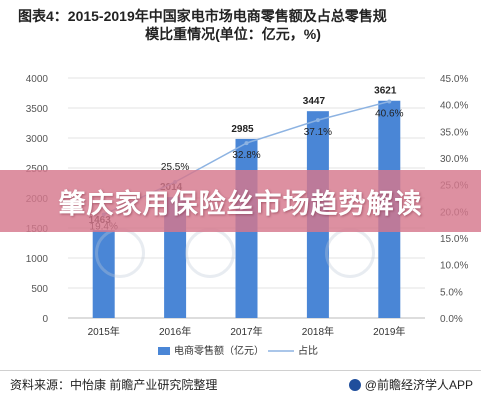 Image resolution: width=481 pixels, height=404 pixels. What do you see at coordinates (37, 259) in the screenshot?
I see `y-tick-label: 1000` at bounding box center [37, 259].